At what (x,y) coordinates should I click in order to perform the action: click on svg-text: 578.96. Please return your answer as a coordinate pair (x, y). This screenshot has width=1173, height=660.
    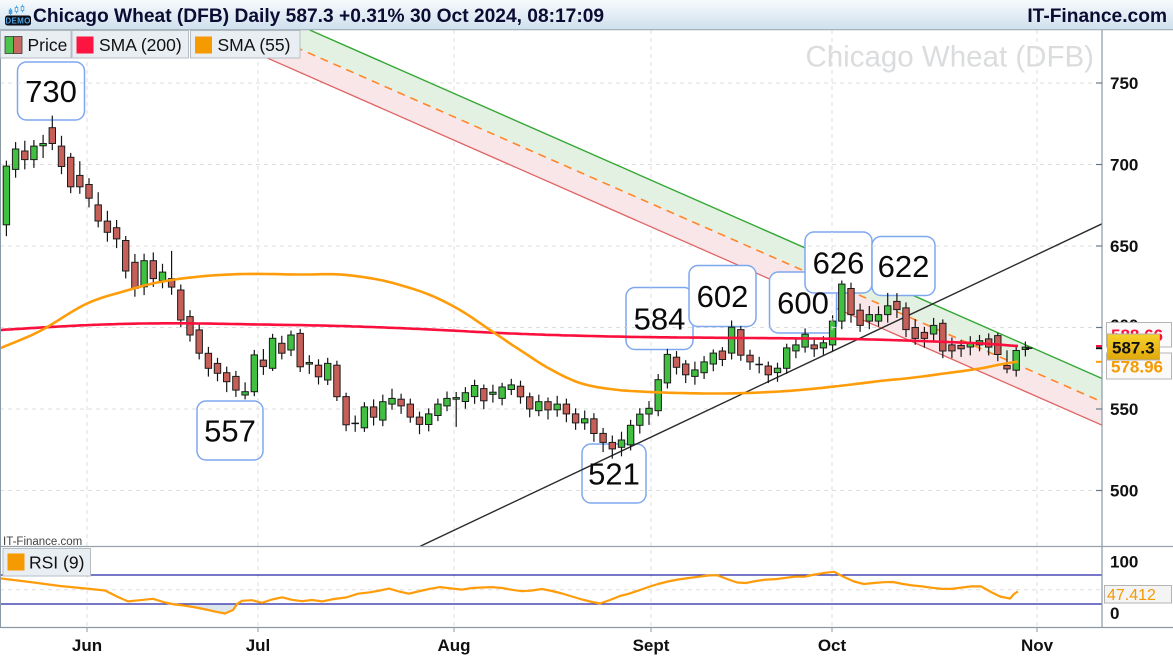
    Looking at the image, I should click on (1137, 367).